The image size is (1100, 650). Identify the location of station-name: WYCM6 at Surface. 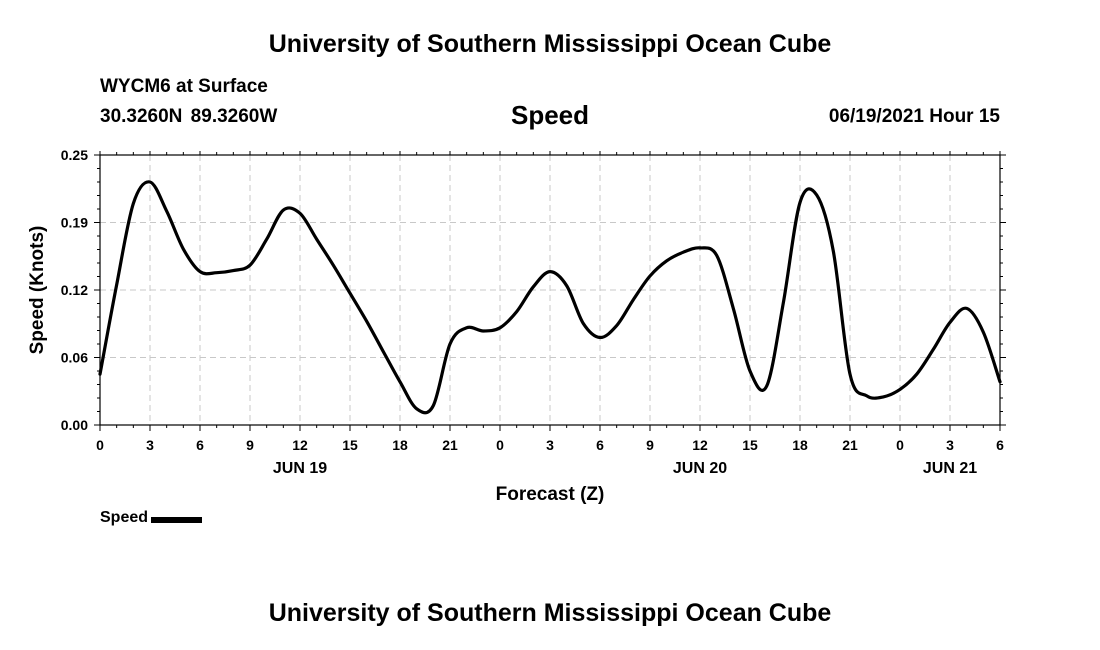
(184, 86).